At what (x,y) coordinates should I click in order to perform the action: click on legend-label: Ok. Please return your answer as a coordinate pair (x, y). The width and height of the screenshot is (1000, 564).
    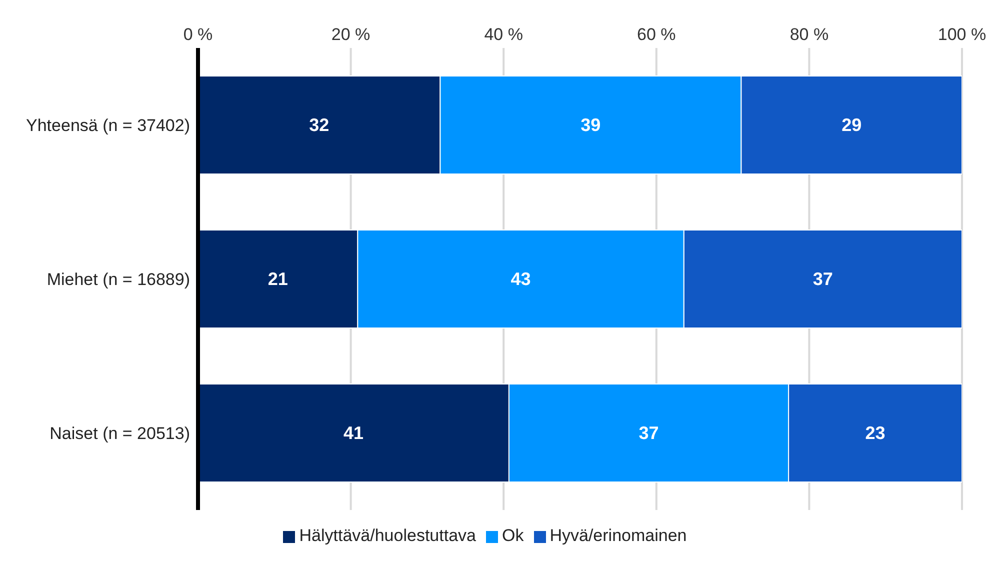
    Looking at the image, I should click on (513, 535).